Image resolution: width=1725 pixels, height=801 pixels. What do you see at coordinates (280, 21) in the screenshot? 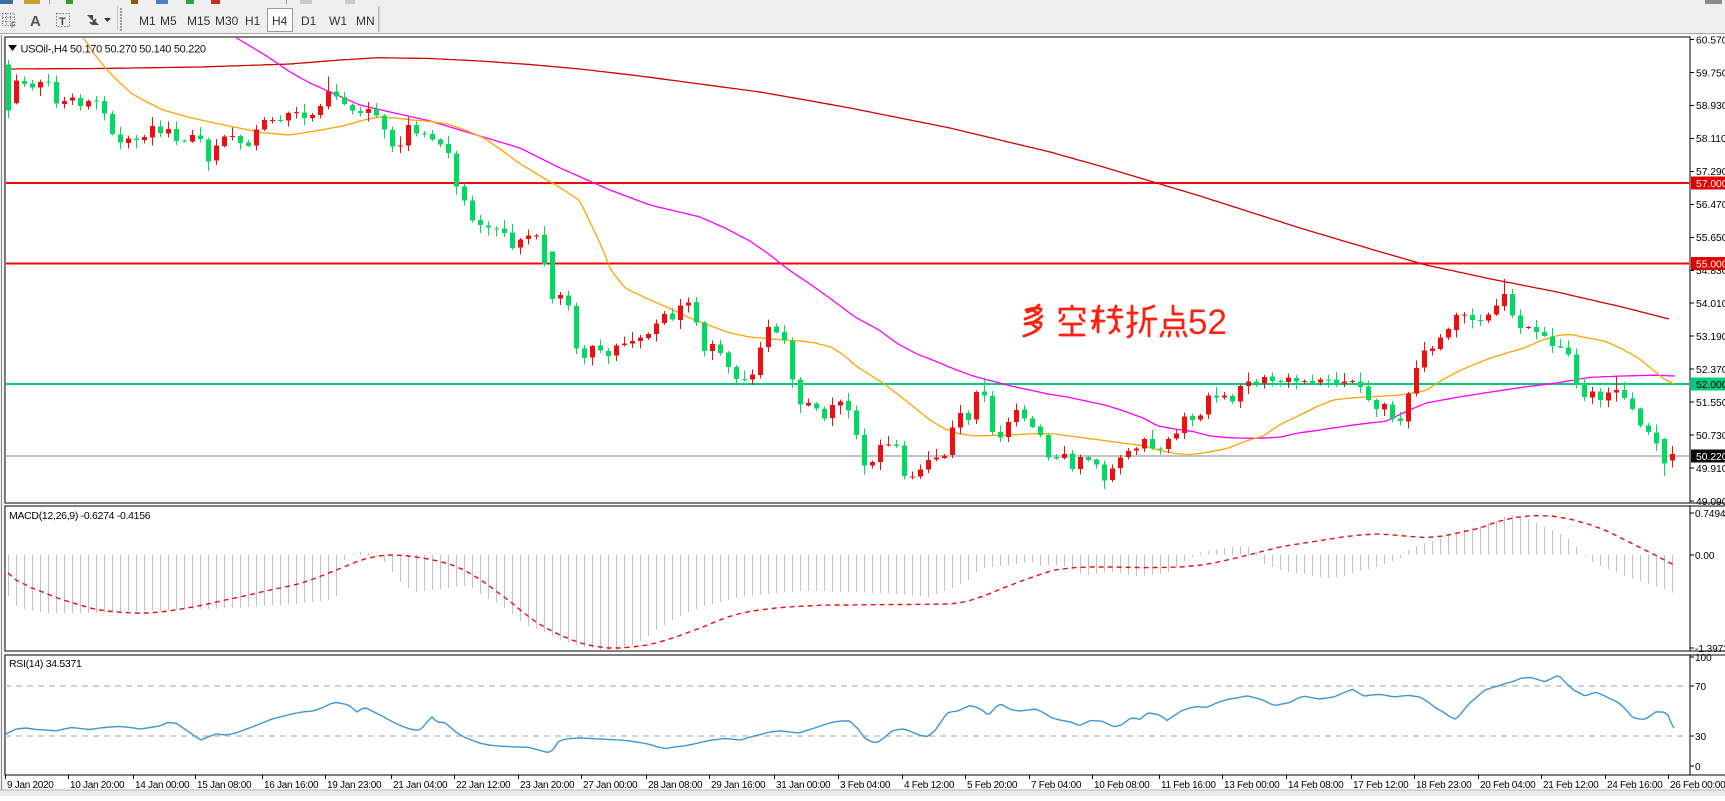
I see `svg-text: H4` at bounding box center [280, 21].